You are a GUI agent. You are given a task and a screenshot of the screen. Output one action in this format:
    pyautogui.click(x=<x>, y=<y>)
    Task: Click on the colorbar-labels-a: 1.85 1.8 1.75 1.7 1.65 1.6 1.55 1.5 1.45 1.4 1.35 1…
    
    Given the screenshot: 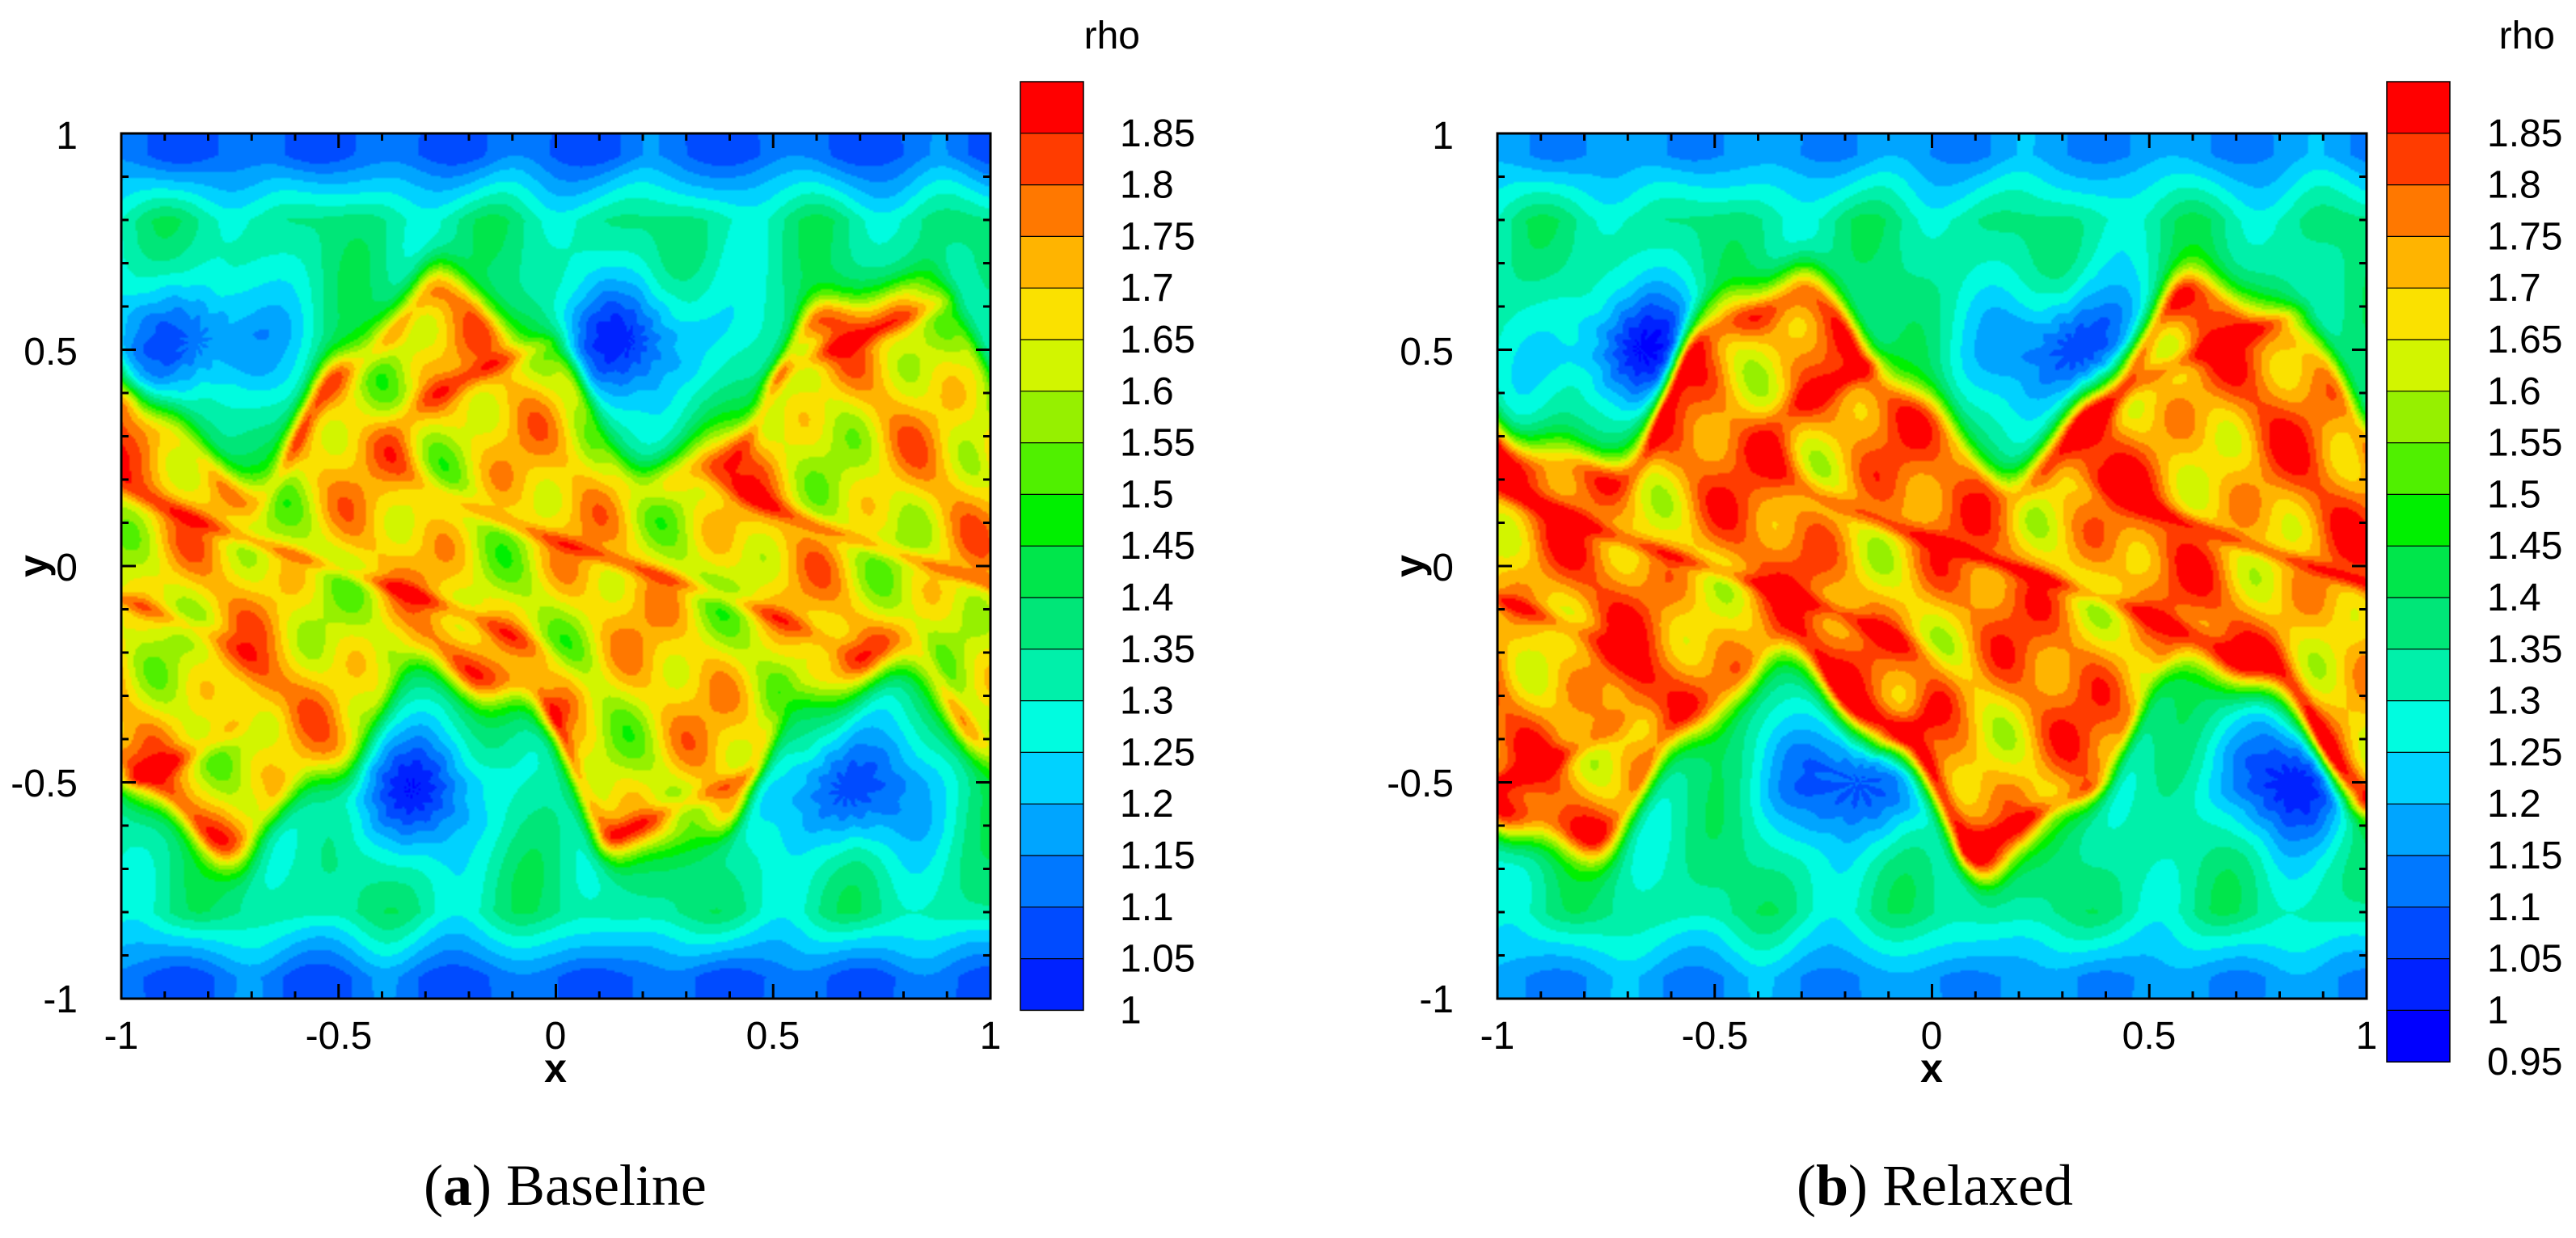 What is the action you would take?
    pyautogui.click(x=1157, y=572)
    